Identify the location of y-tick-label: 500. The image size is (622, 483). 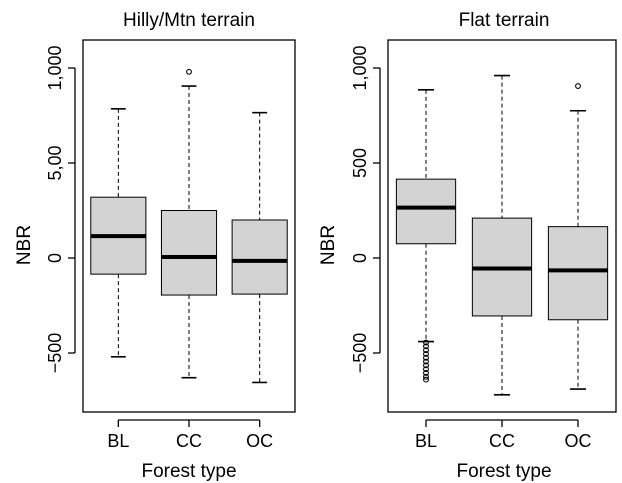
(360, 163).